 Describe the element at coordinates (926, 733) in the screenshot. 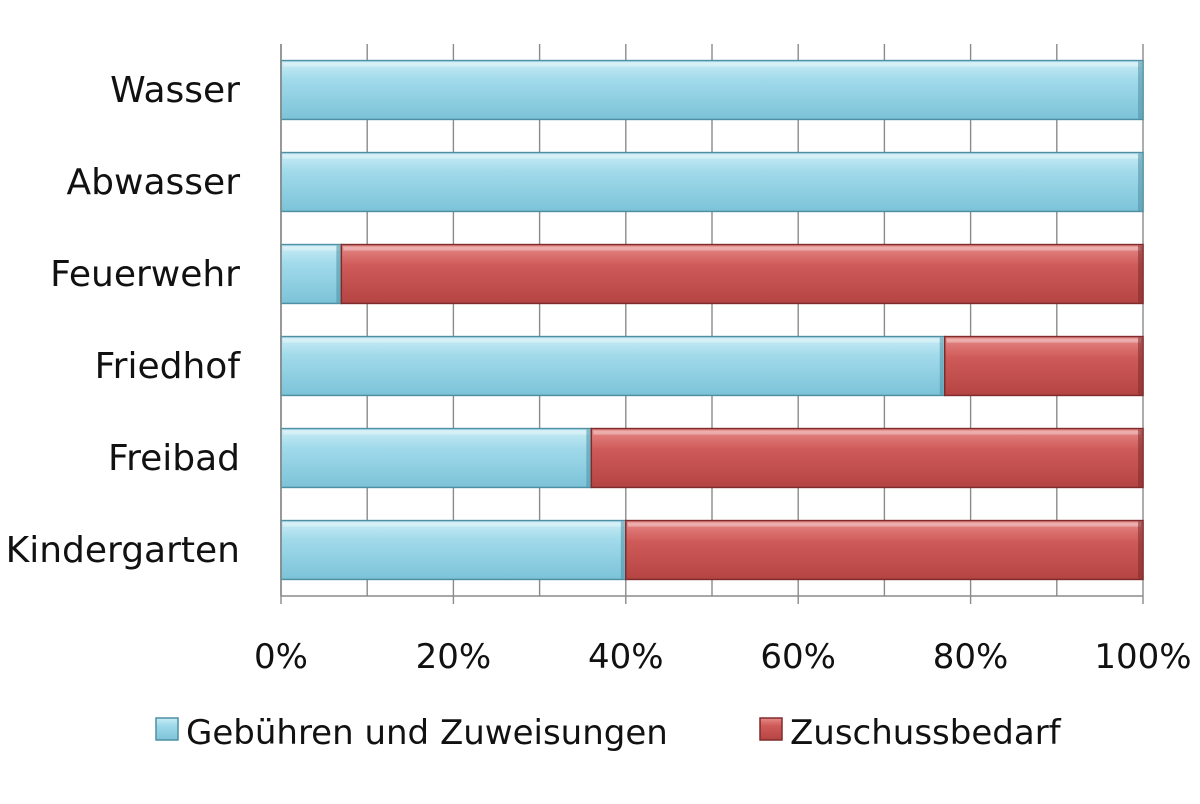

I see `legend-label: Zuschussbedarf` at that location.